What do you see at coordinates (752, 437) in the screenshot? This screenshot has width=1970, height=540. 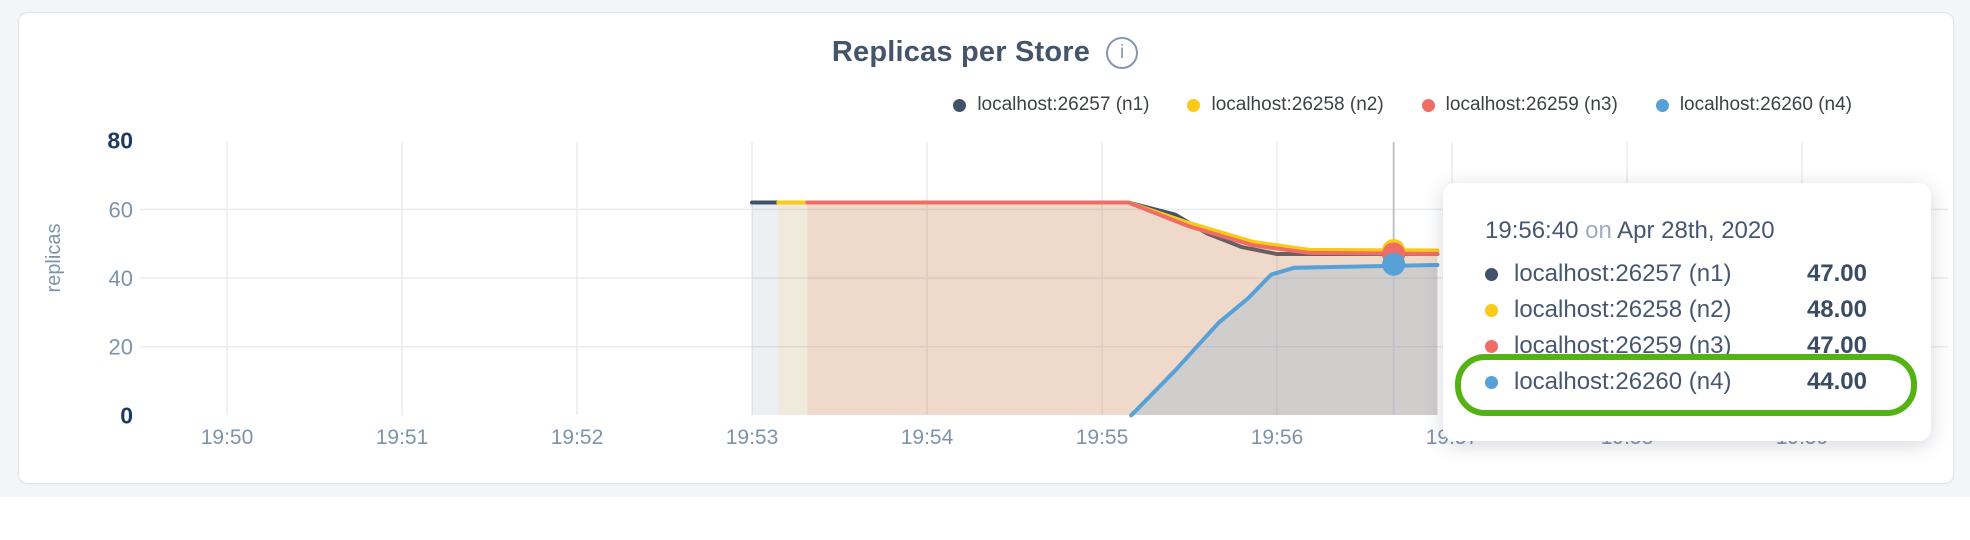 I see `x-axis-tick-label: 19:53` at bounding box center [752, 437].